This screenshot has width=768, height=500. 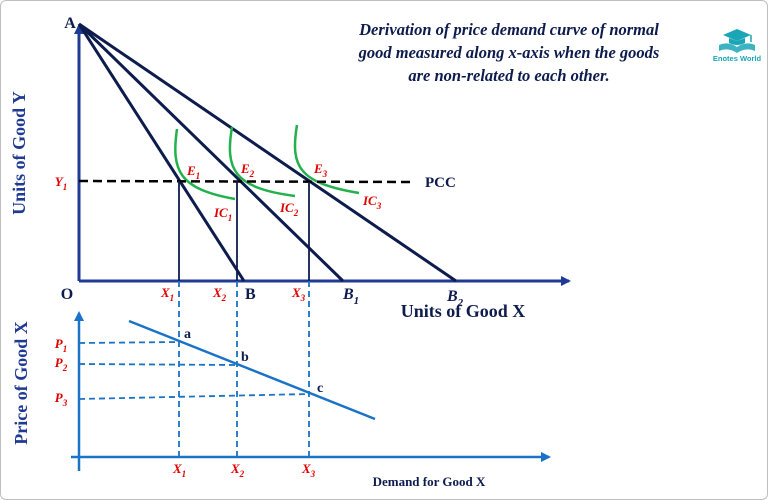 I want to click on equilibrium-e1: E1, so click(x=193, y=172).